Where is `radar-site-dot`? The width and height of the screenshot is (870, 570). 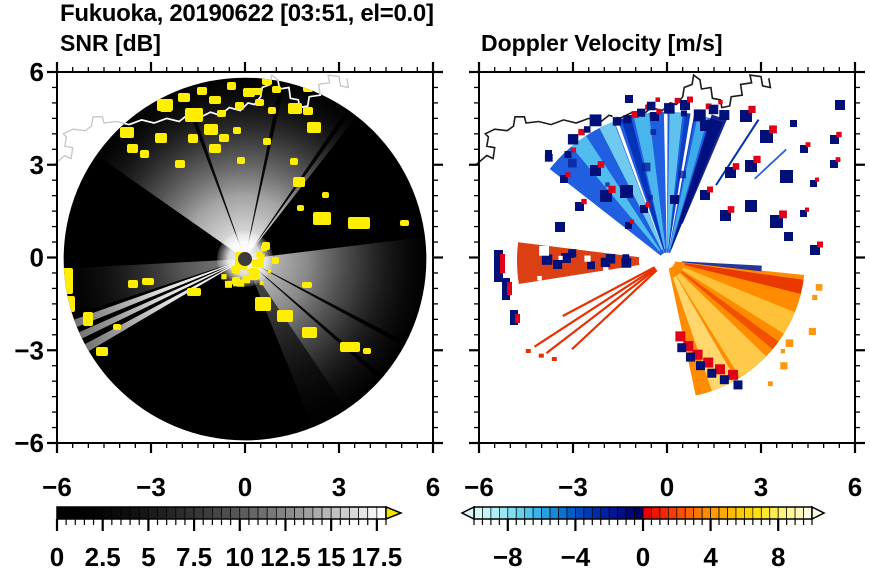 radar-site-dot is located at coordinates (245, 259).